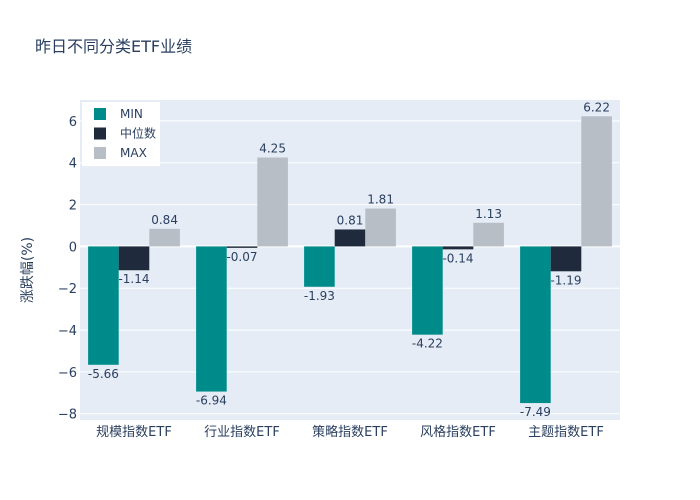 This screenshot has width=700, height=500. What do you see at coordinates (67, 289) in the screenshot?
I see `y-tick-label: −2` at bounding box center [67, 289].